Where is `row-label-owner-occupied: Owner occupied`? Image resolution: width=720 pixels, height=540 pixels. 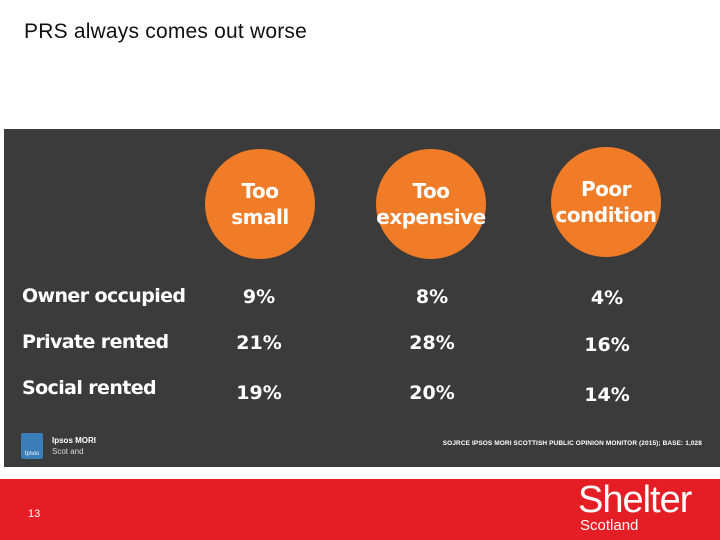 row-label-owner-occupied: Owner occupied is located at coordinates (104, 296).